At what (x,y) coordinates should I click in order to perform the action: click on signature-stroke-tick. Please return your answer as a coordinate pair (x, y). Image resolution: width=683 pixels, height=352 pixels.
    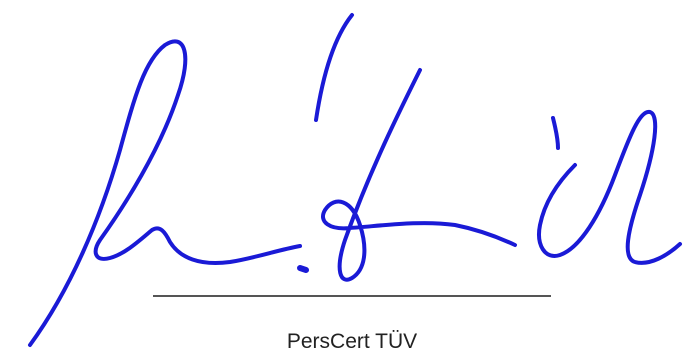
    Looking at the image, I should click on (334, 67).